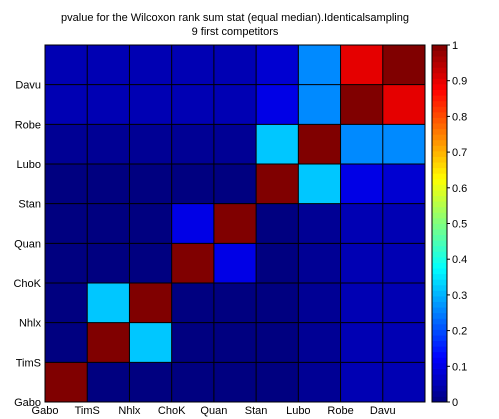 This screenshot has height=419, width=499. What do you see at coordinates (193, 342) in the screenshot?
I see `heatmap-cell-tims-chok` at bounding box center [193, 342].